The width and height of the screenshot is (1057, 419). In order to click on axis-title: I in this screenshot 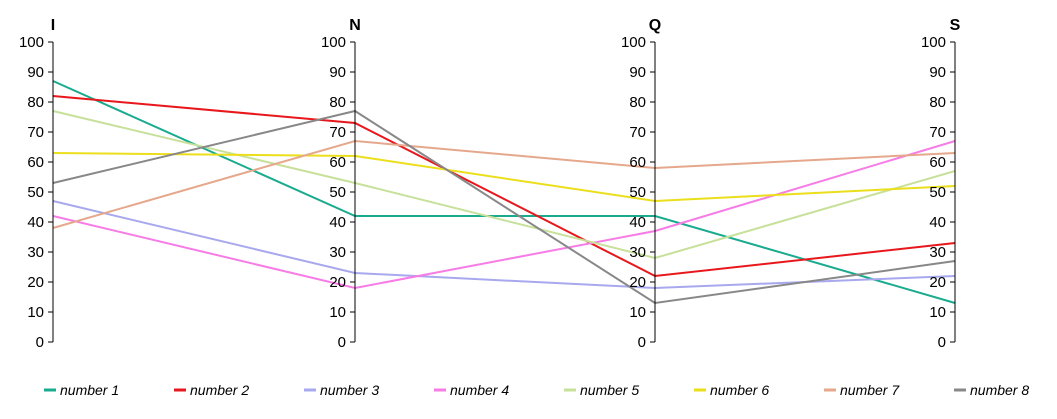, I will do `click(53, 25)`.